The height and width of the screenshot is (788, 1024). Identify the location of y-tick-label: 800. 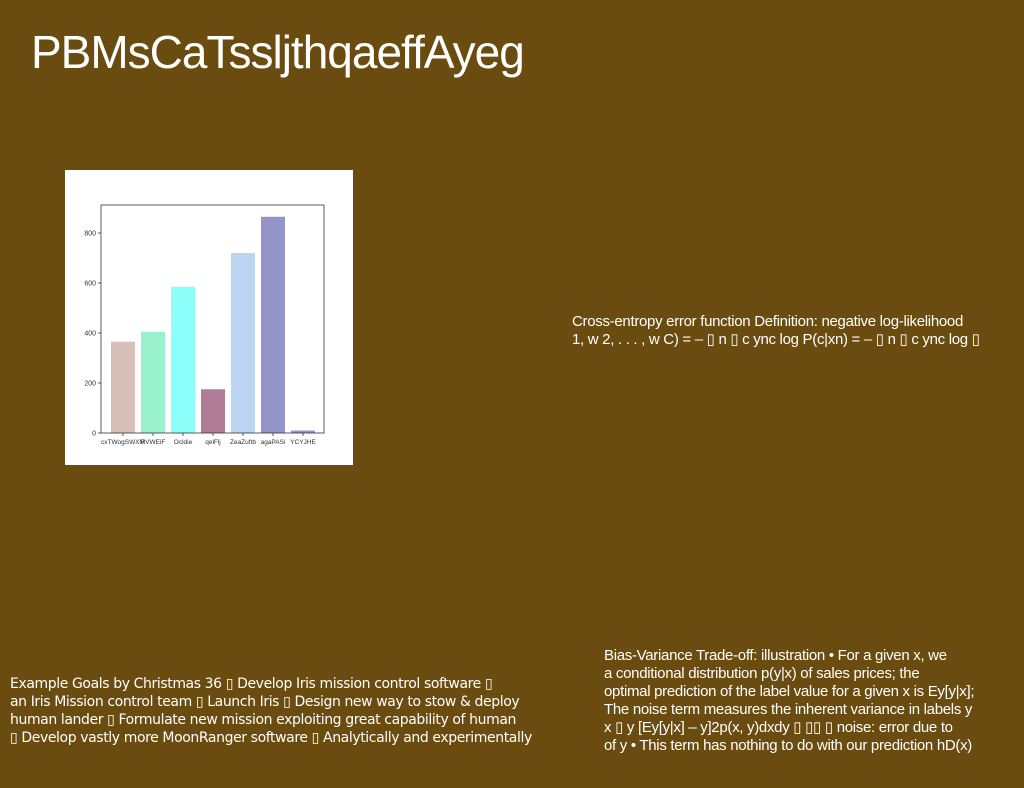
(90, 234).